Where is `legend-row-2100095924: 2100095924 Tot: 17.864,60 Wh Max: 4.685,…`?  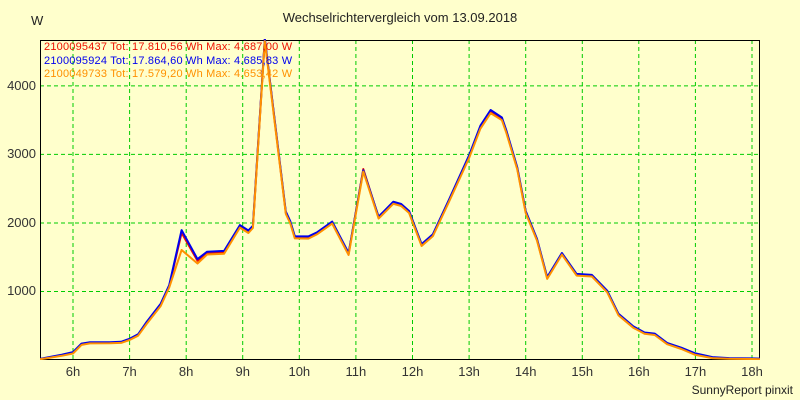 legend-row-2100095924: 2100095924 Tot: 17.864,60 Wh Max: 4.685,… is located at coordinates (168, 60).